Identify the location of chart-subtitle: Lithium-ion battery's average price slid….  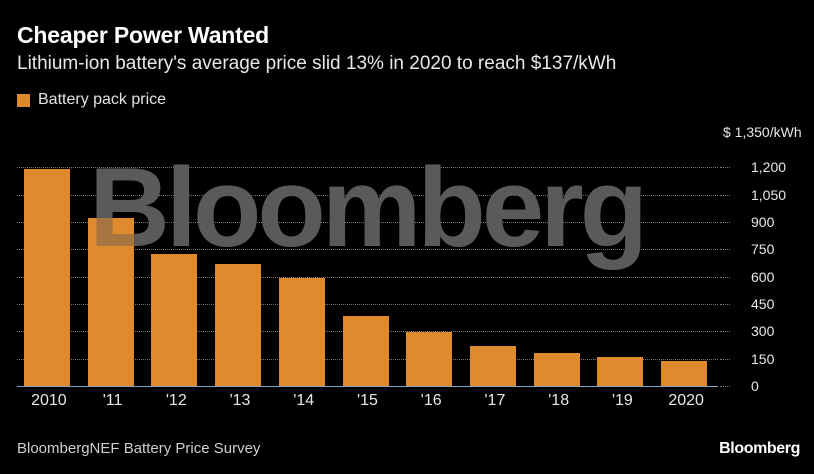
(317, 63).